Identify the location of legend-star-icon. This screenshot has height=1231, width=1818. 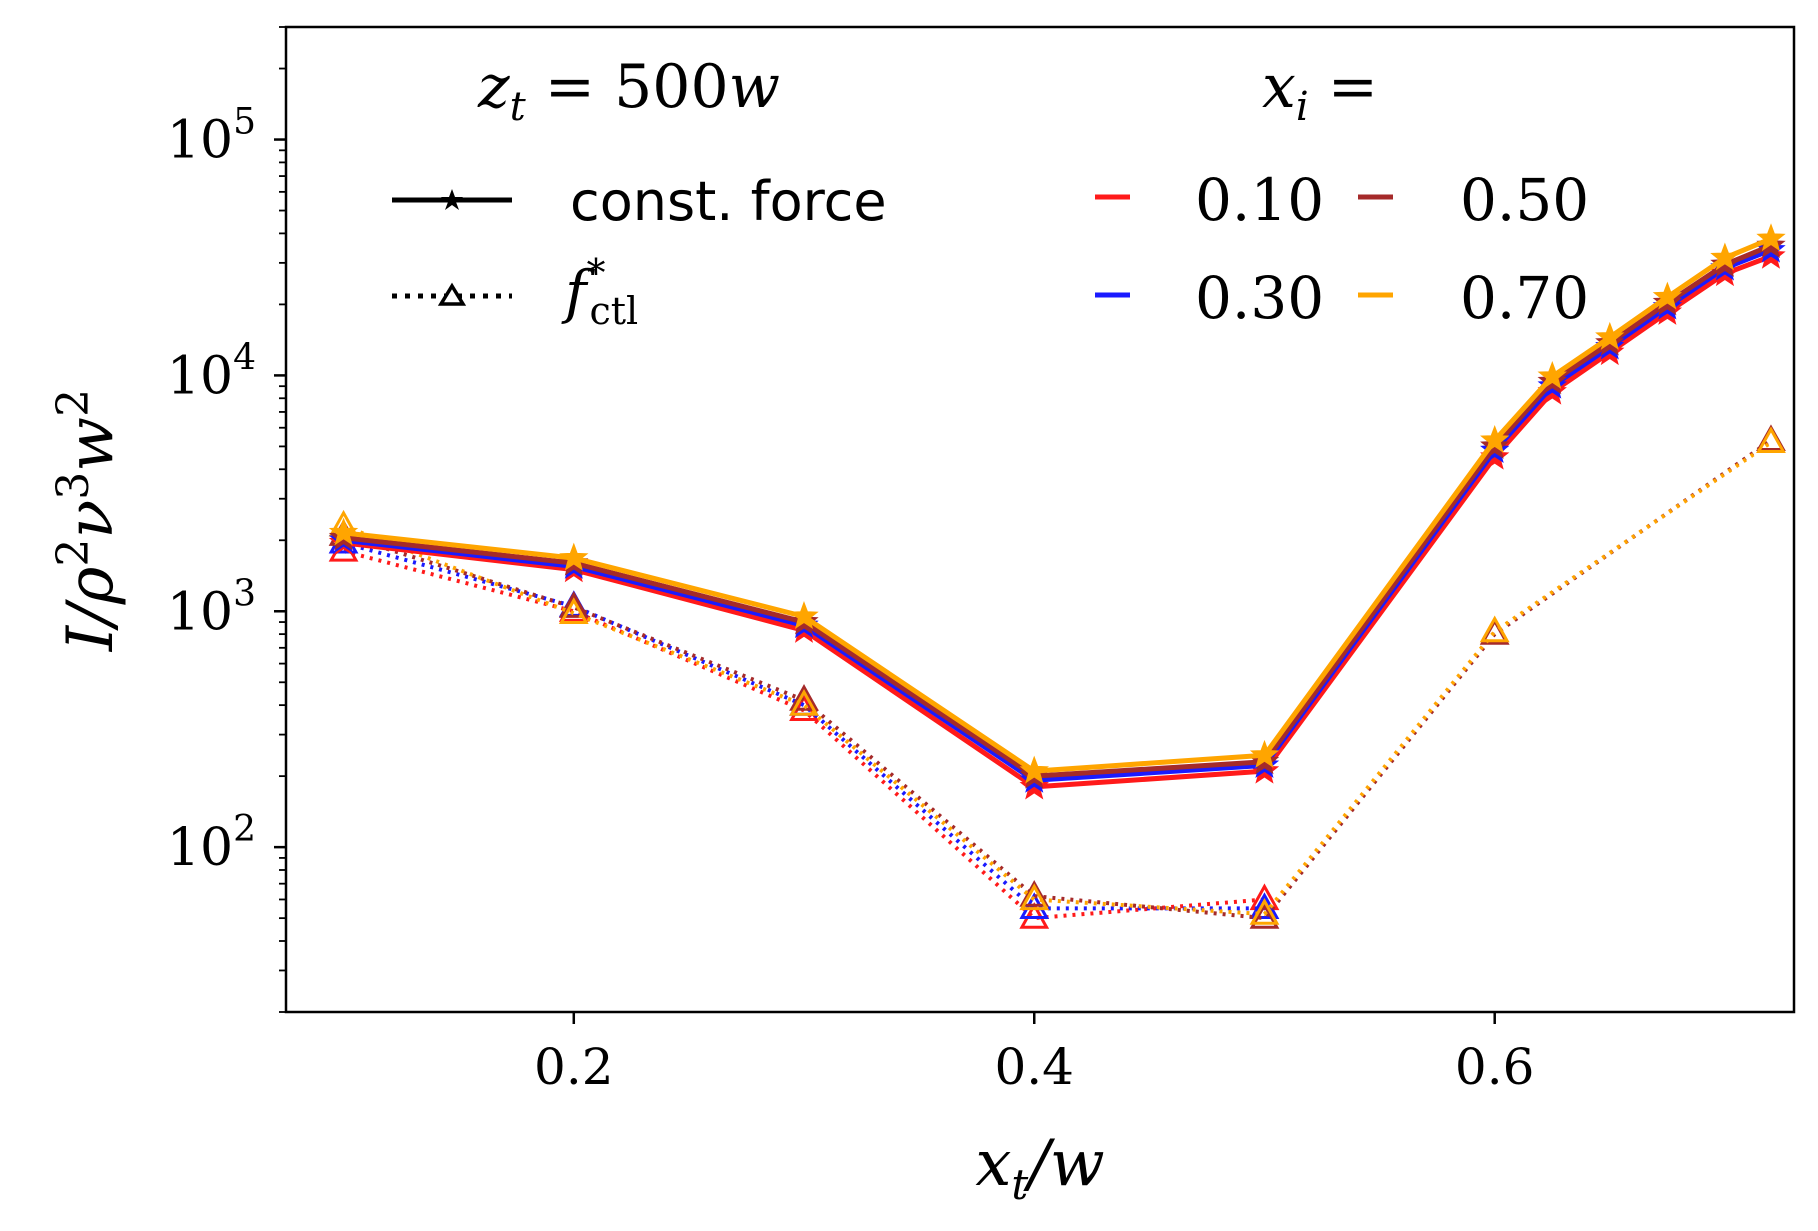
(452, 199).